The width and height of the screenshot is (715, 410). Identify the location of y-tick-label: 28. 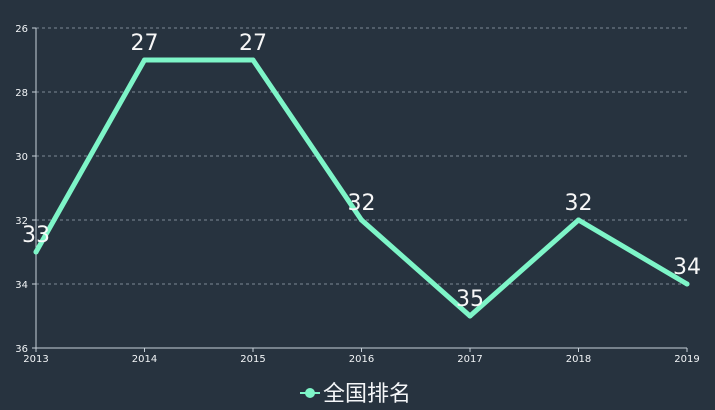
(21, 93).